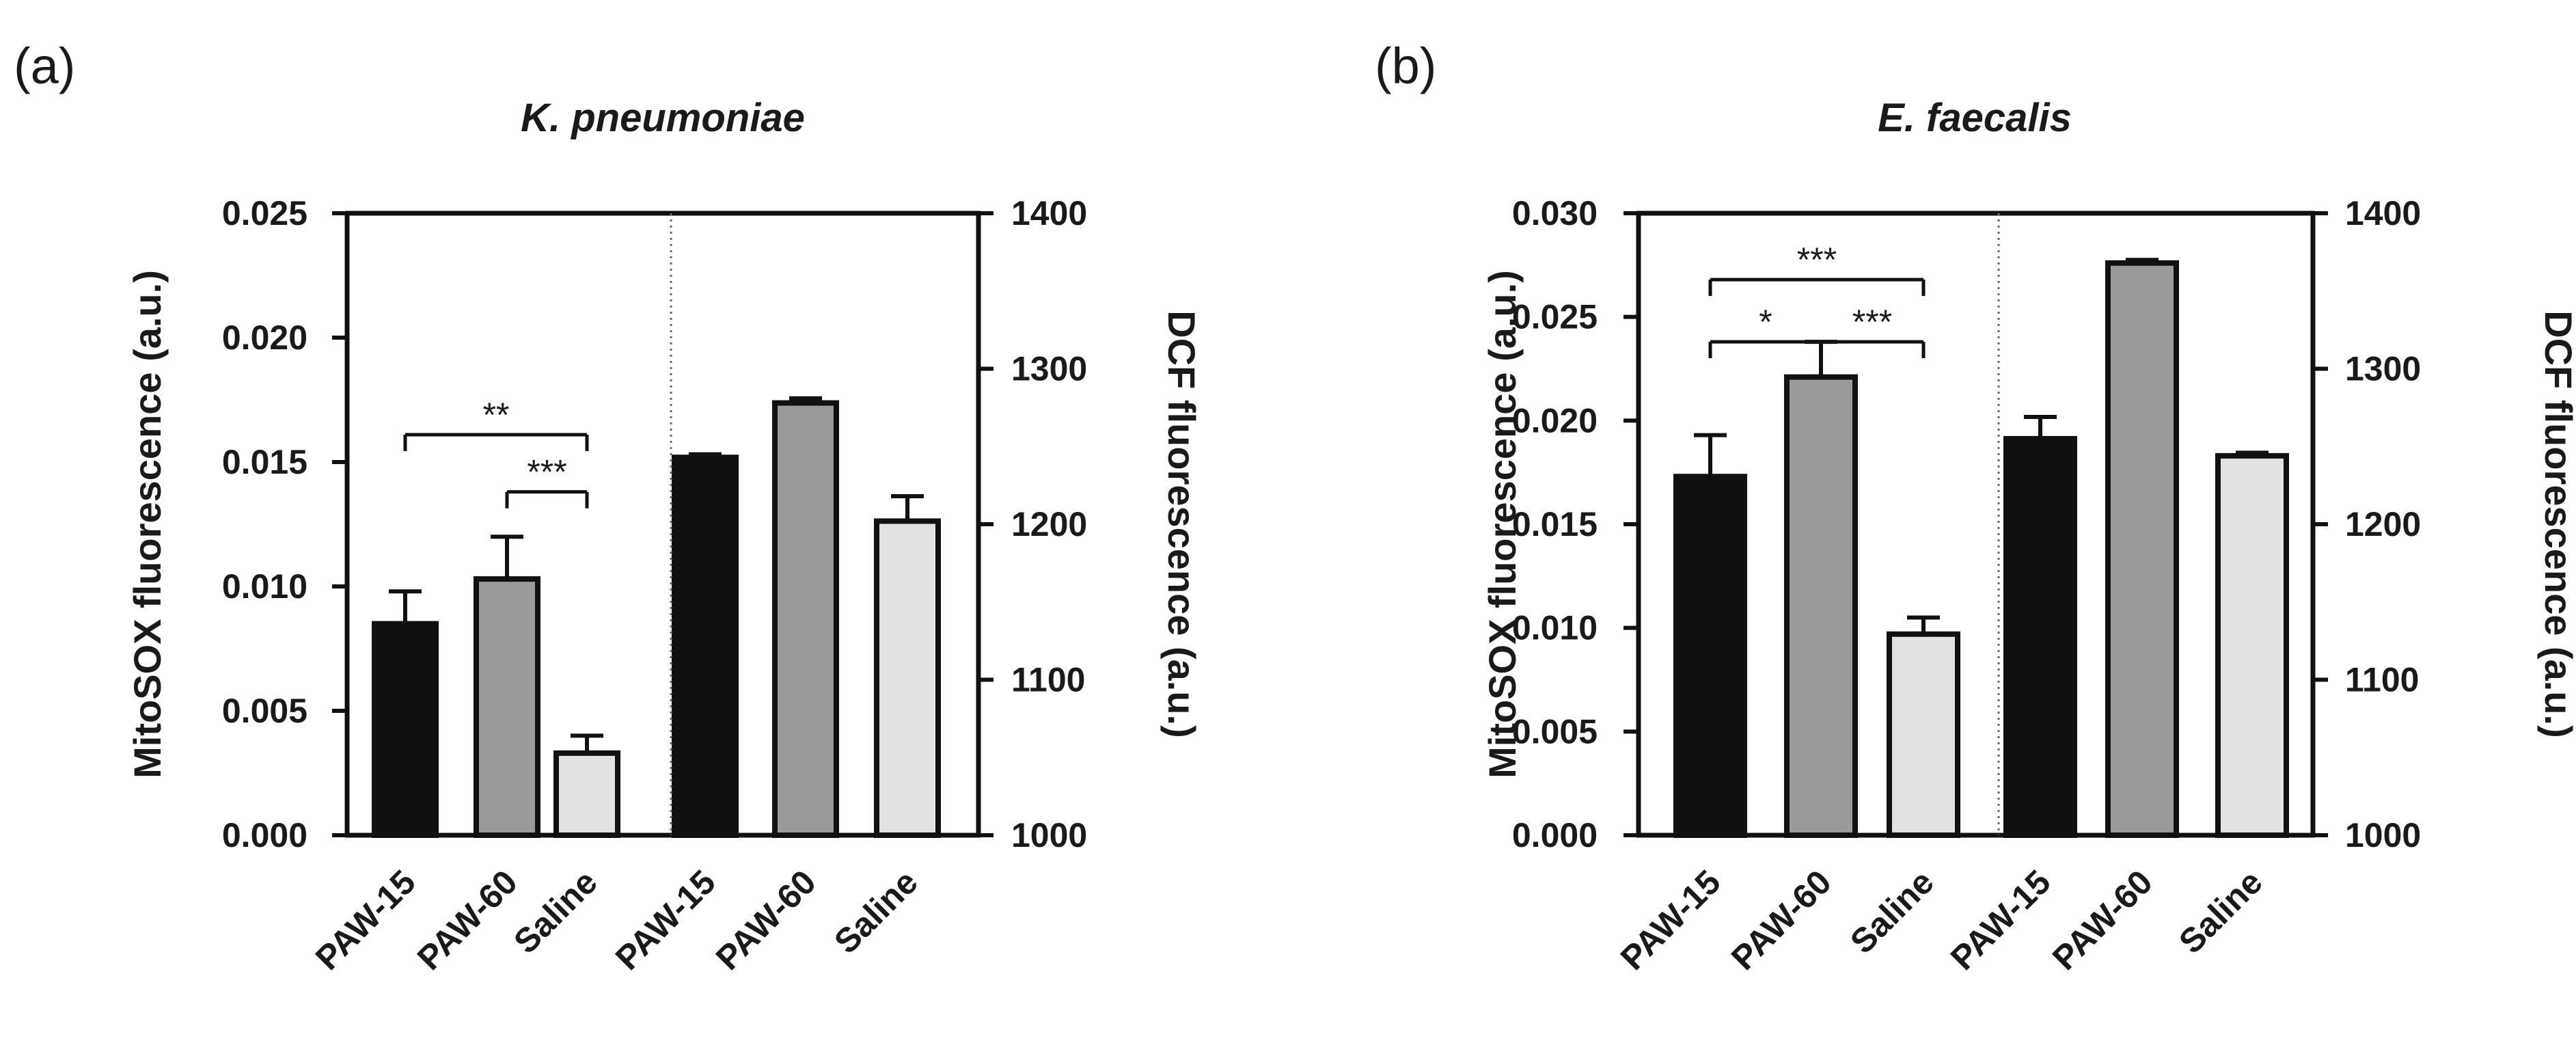 This screenshot has height=1043, width=2576. Describe the element at coordinates (496, 415) in the screenshot. I see `significance-label: **` at that location.